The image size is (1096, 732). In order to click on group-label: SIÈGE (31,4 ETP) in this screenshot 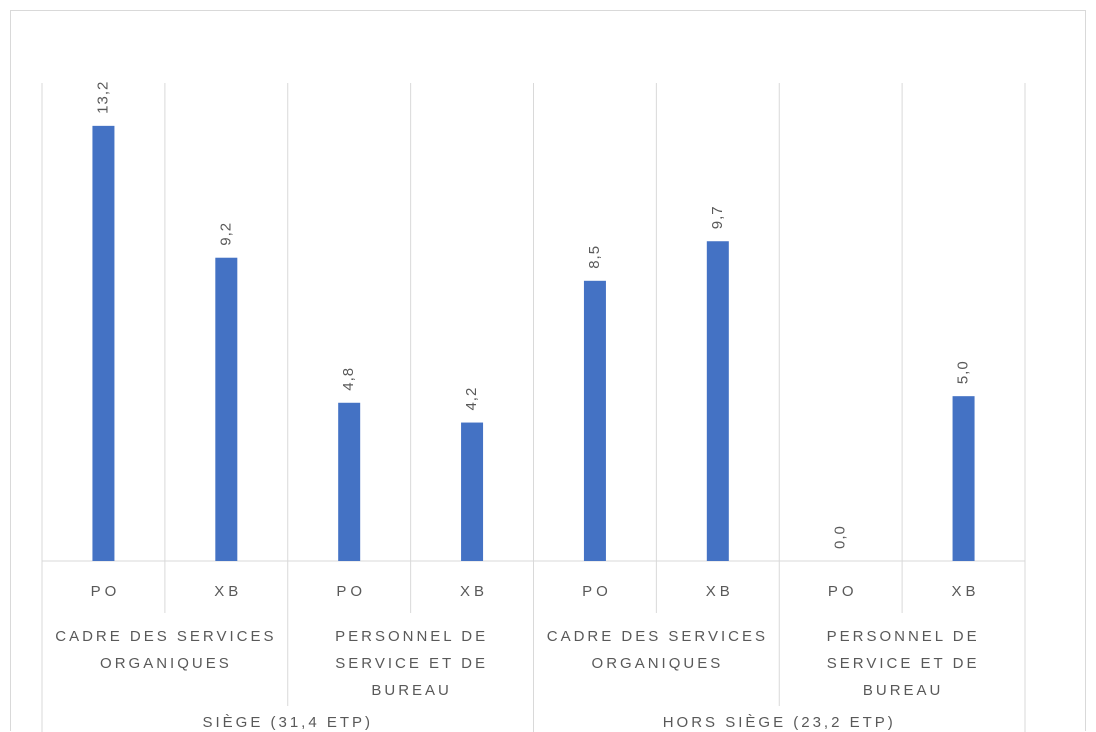, I will do `click(287, 722)`.